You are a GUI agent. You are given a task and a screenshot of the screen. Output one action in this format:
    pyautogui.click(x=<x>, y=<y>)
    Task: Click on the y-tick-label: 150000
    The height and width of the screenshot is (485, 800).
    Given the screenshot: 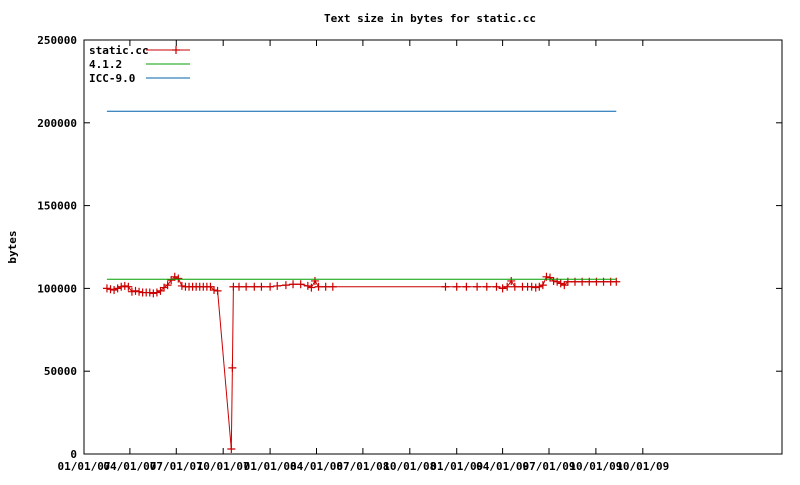 What is the action you would take?
    pyautogui.click(x=57, y=206)
    